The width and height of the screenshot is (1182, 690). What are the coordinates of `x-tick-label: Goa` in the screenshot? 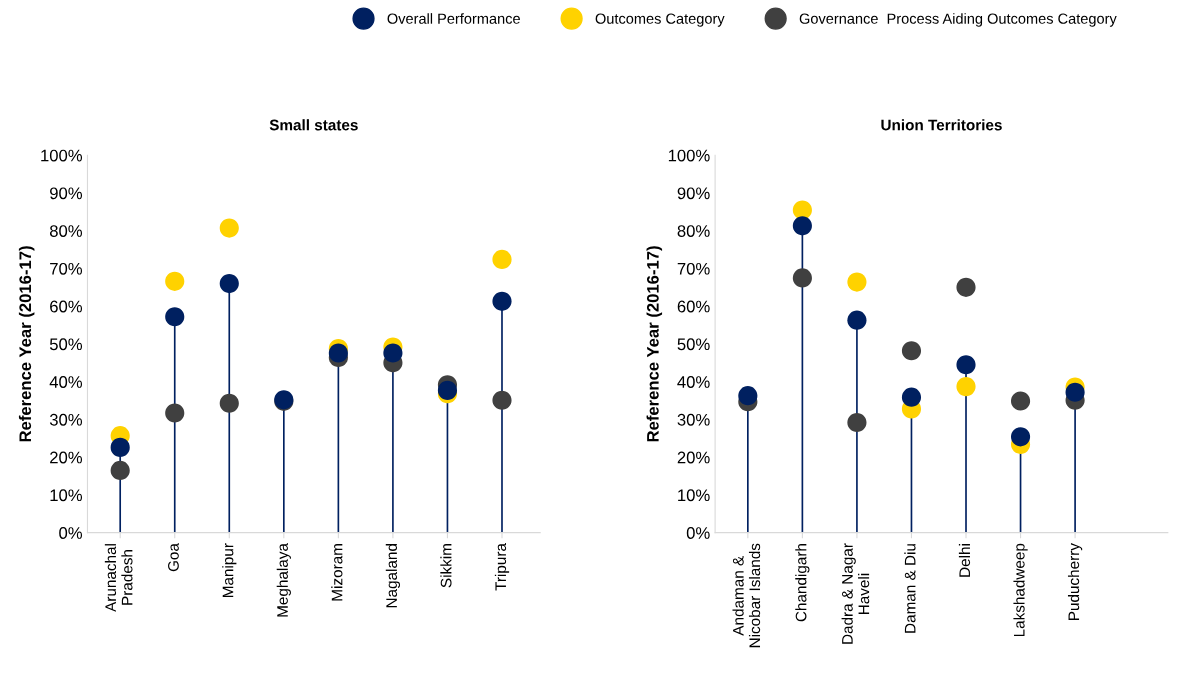 It's located at (173, 557).